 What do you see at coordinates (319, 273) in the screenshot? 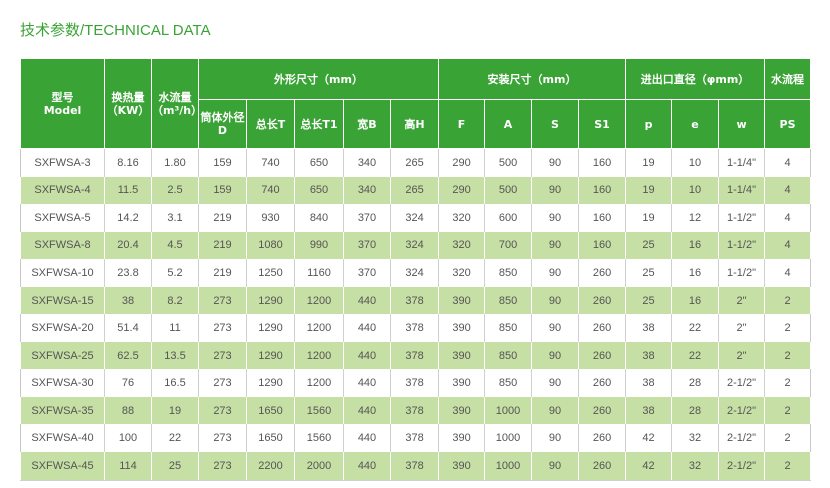
I see `table-cell: 1160` at bounding box center [319, 273].